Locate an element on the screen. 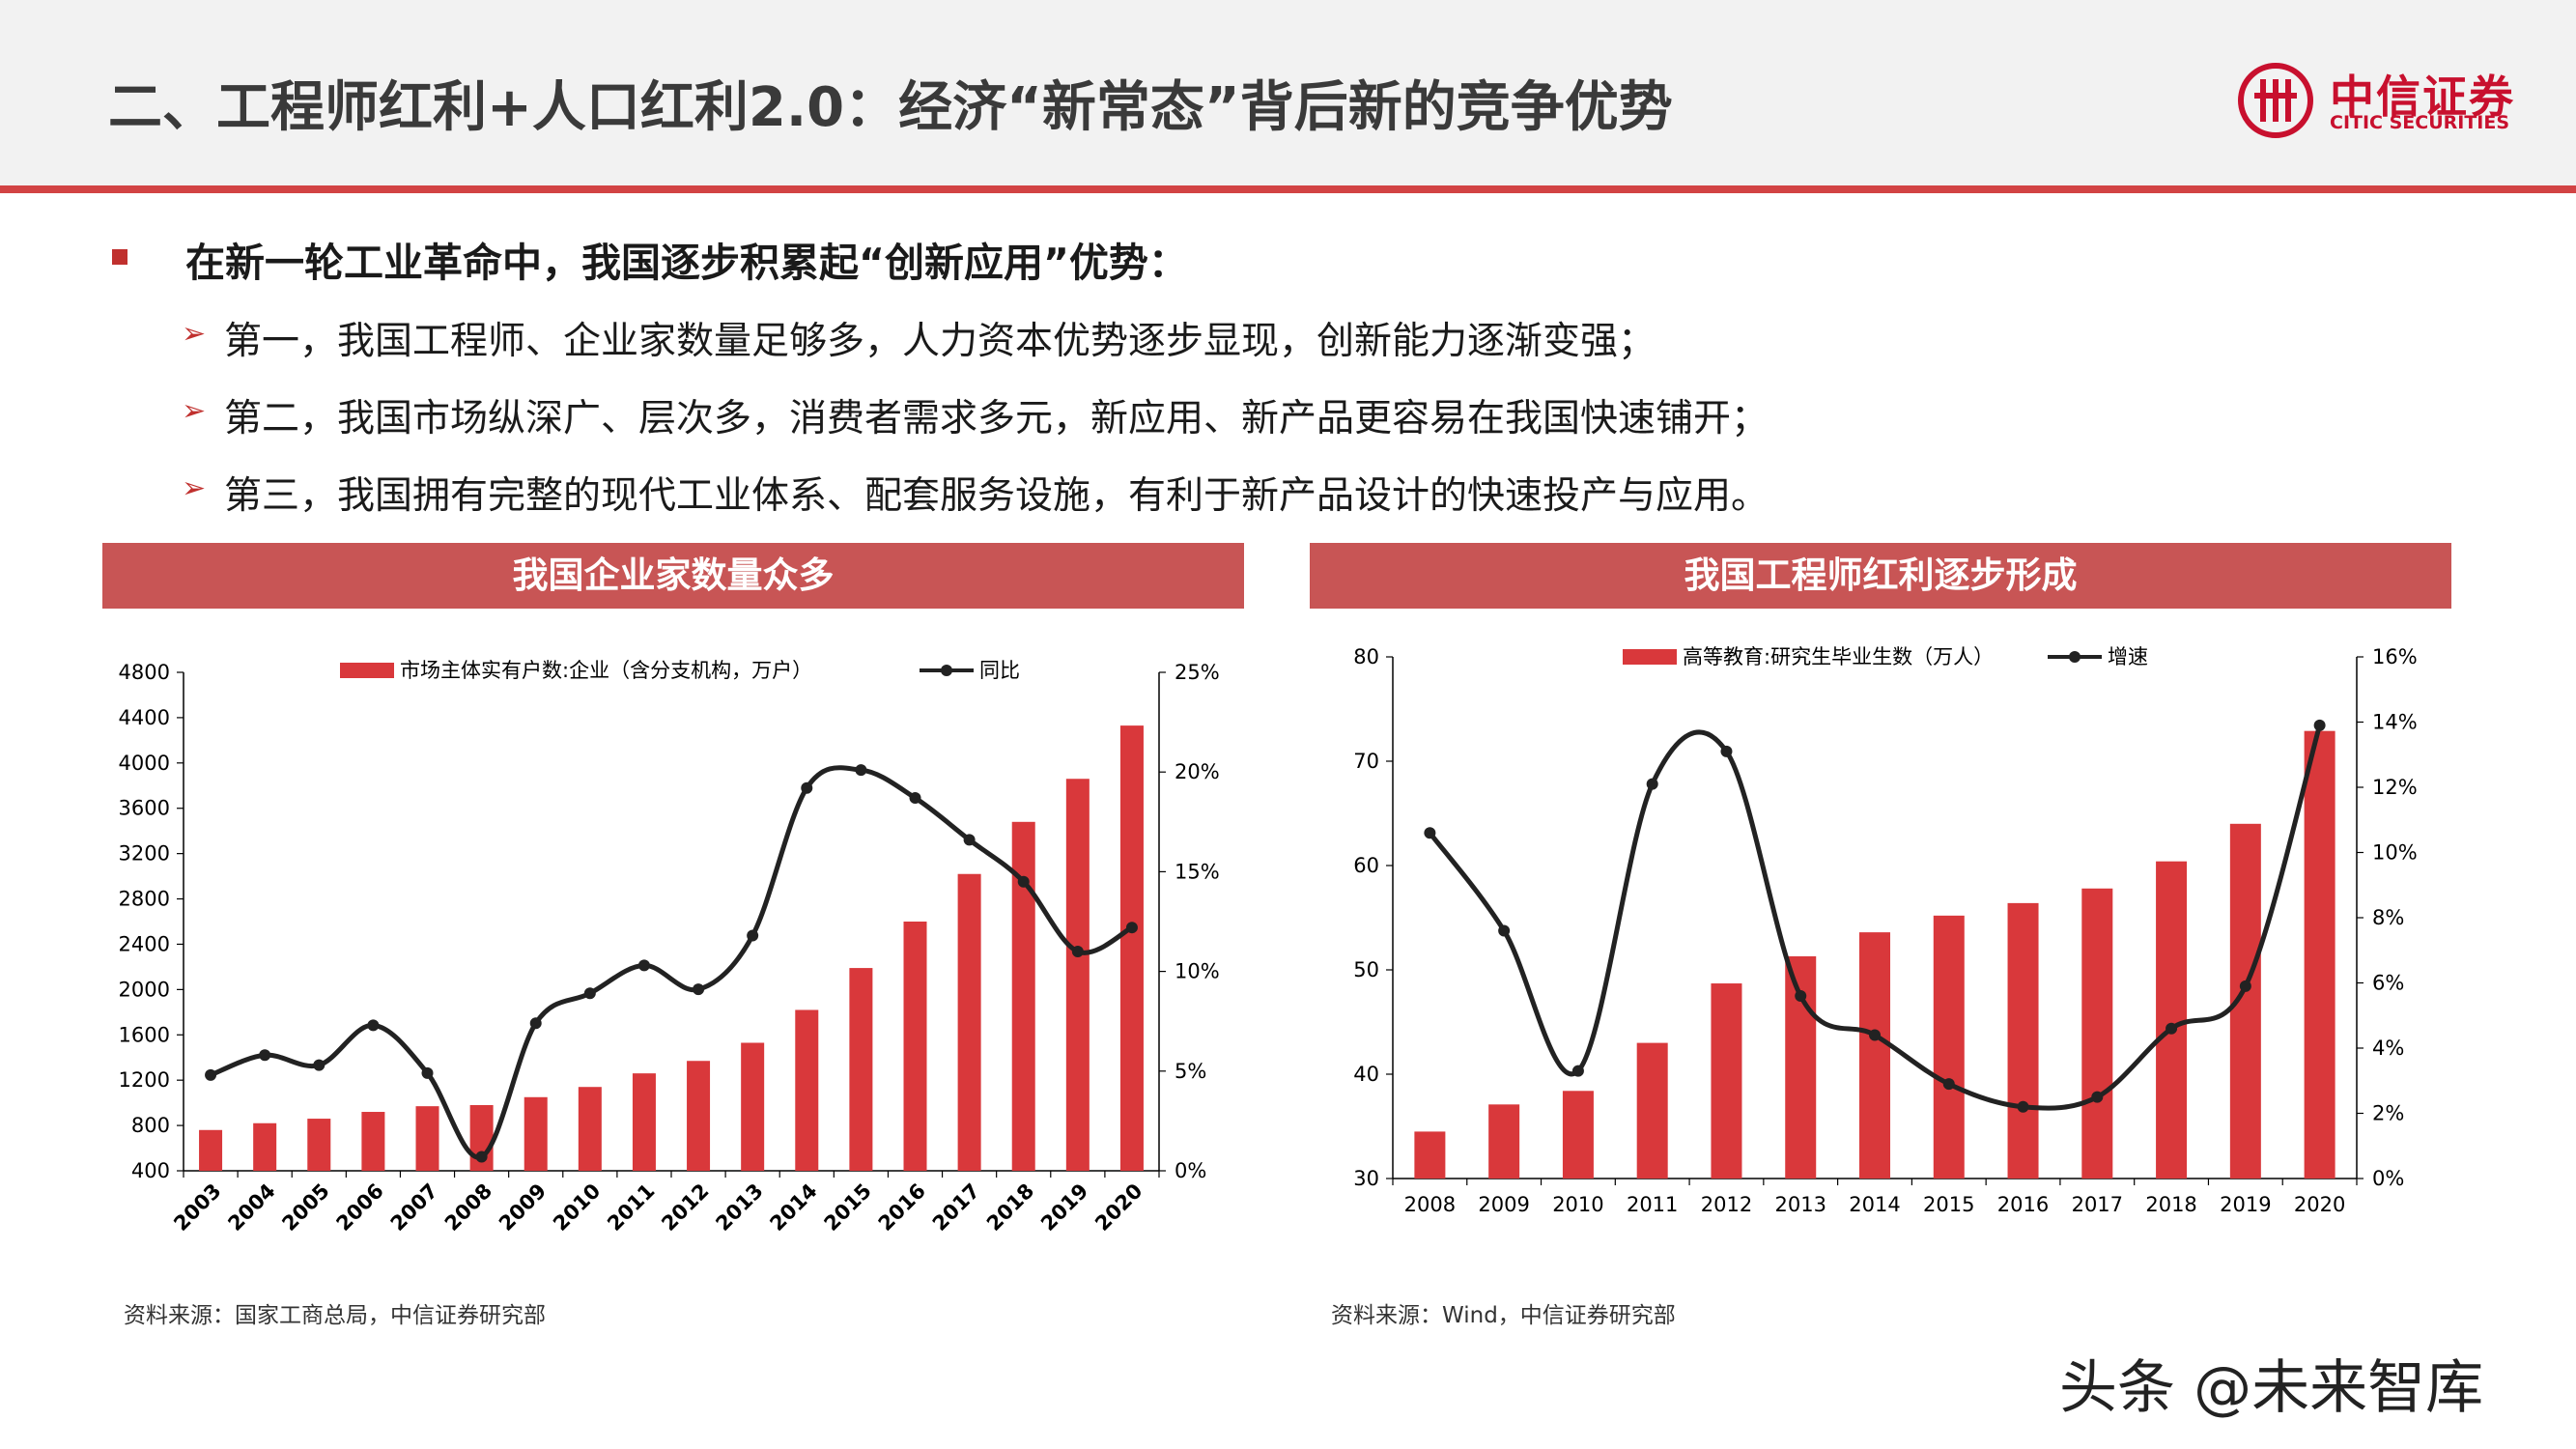 The image size is (2576, 1449). x-axis-tick-label: 2006 is located at coordinates (360, 1207).